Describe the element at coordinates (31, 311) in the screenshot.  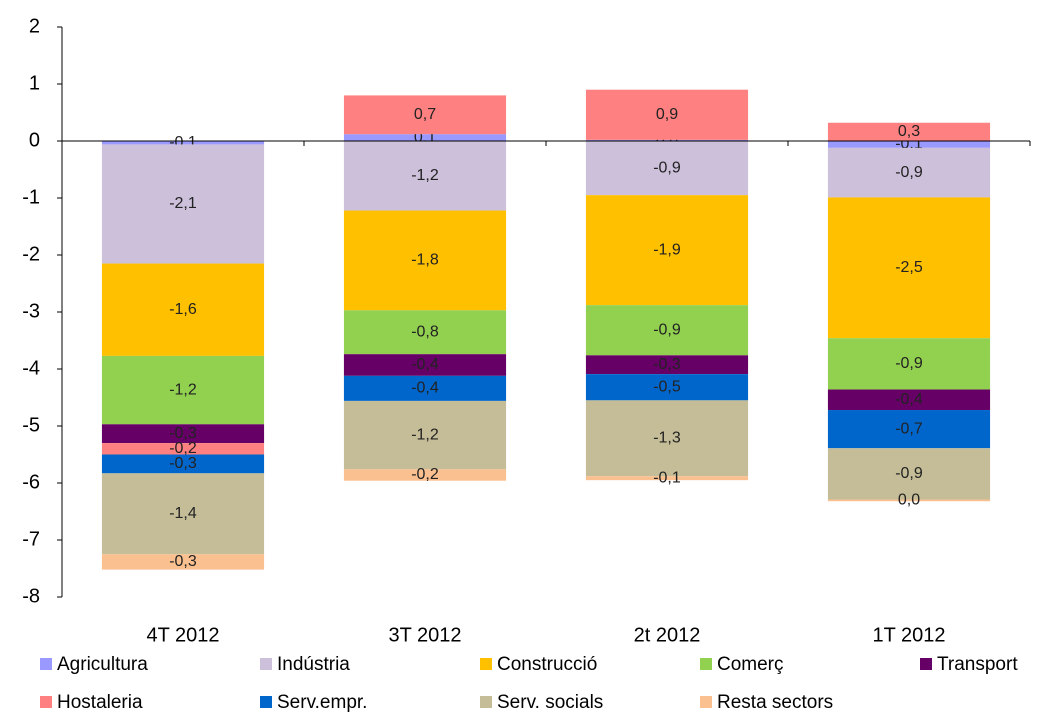
I see `y-tick-label: -3` at that location.